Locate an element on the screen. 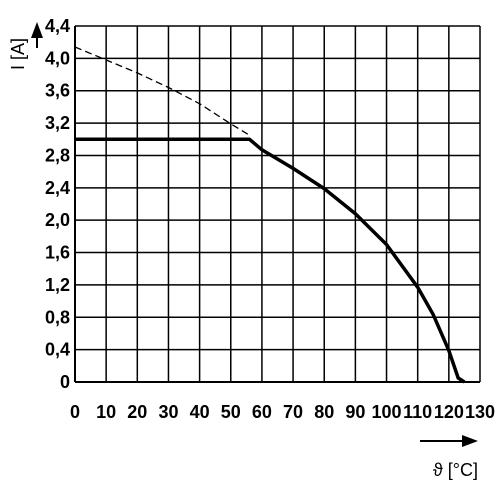  x-tick-label: 100 is located at coordinates (387, 412).